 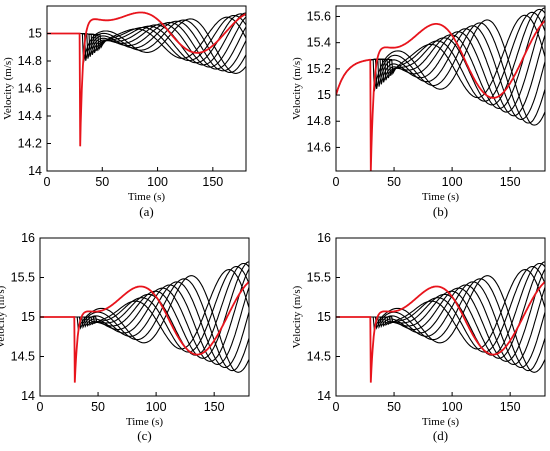 What do you see at coordinates (30, 144) in the screenshot?
I see `y-tick-label: 14.2` at bounding box center [30, 144].